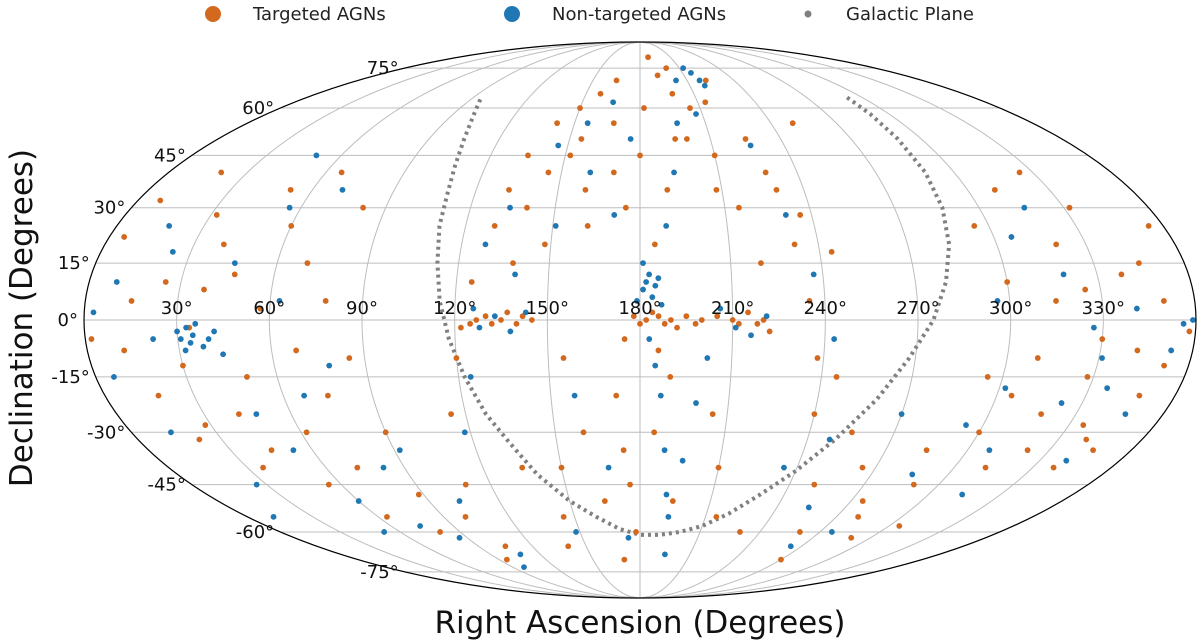  Describe the element at coordinates (213, 14) in the screenshot. I see `legend-marker-targeted` at that location.